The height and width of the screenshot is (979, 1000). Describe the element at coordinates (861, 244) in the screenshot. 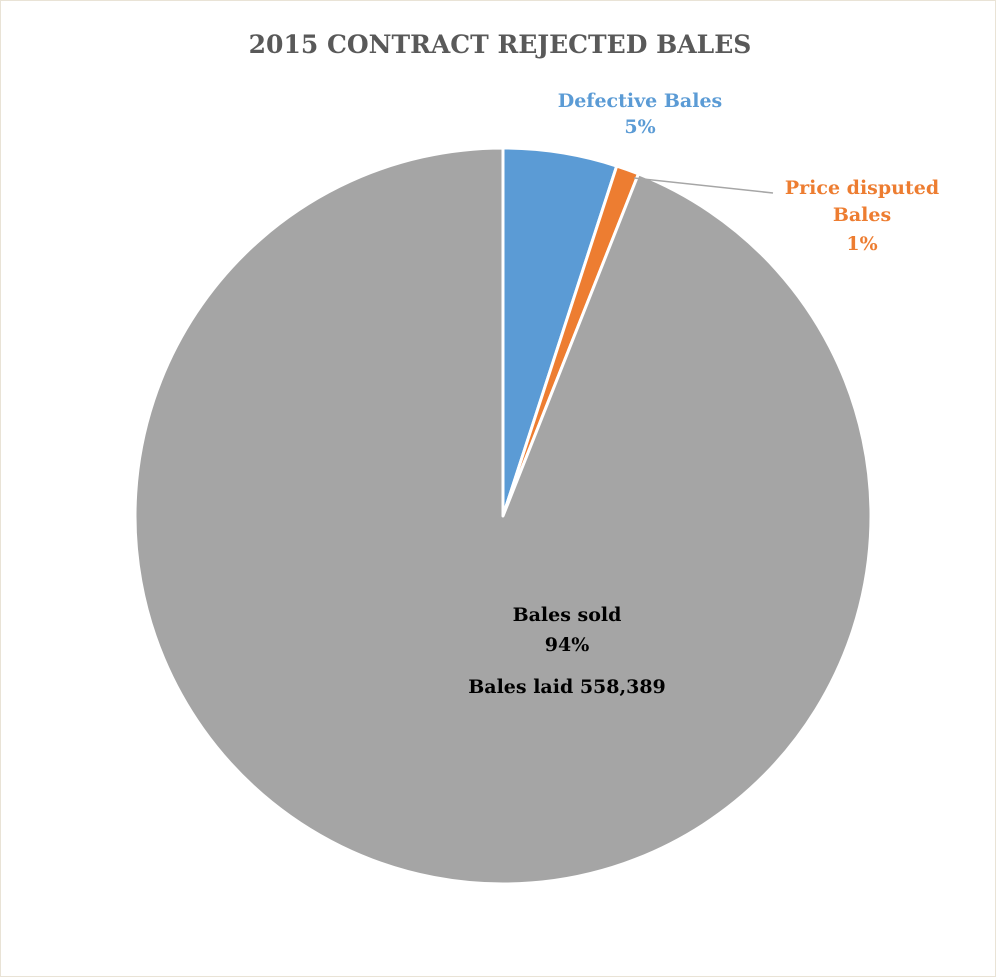

I see `slice-pct-price-disputed: 1%` at that location.